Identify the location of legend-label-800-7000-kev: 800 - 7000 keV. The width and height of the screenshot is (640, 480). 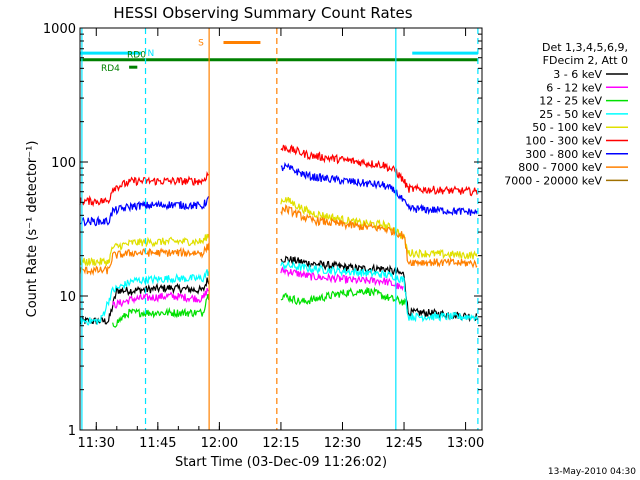
(560, 167).